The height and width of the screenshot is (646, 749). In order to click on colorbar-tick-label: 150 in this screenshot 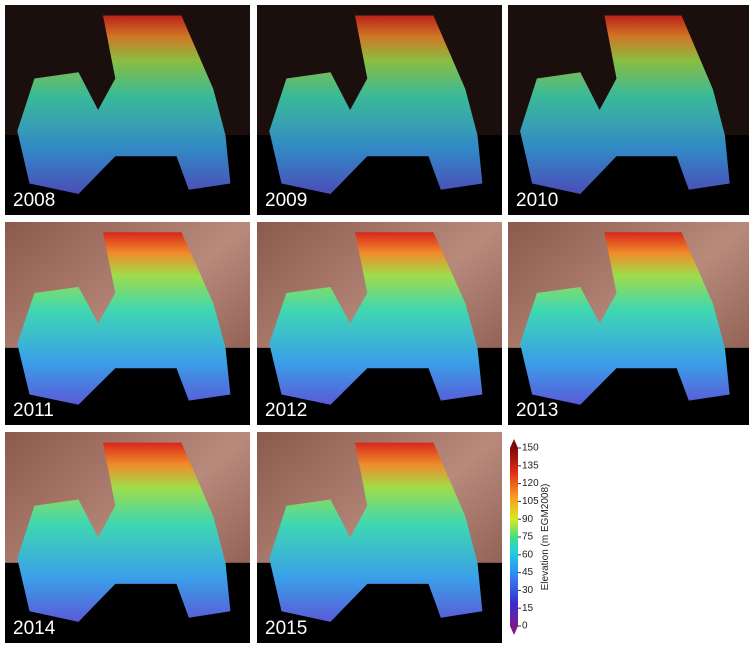, I will do `click(530, 448)`.